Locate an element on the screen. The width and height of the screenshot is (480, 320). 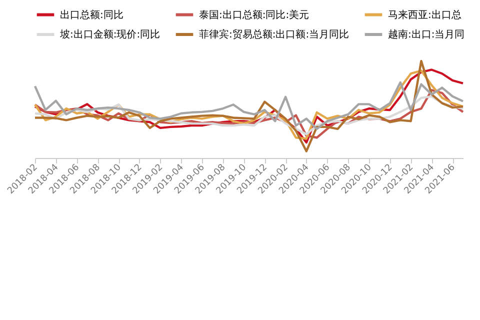
legend-label: 出口总额:同比 is located at coordinates (92, 14).